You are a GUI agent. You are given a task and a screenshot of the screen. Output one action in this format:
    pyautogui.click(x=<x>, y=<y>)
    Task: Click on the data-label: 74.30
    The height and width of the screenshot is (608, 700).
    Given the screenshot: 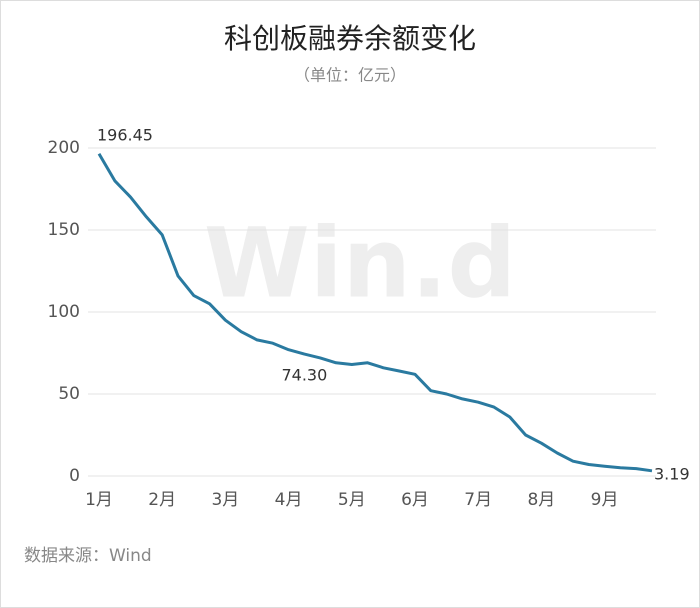 What is the action you would take?
    pyautogui.click(x=304, y=375)
    